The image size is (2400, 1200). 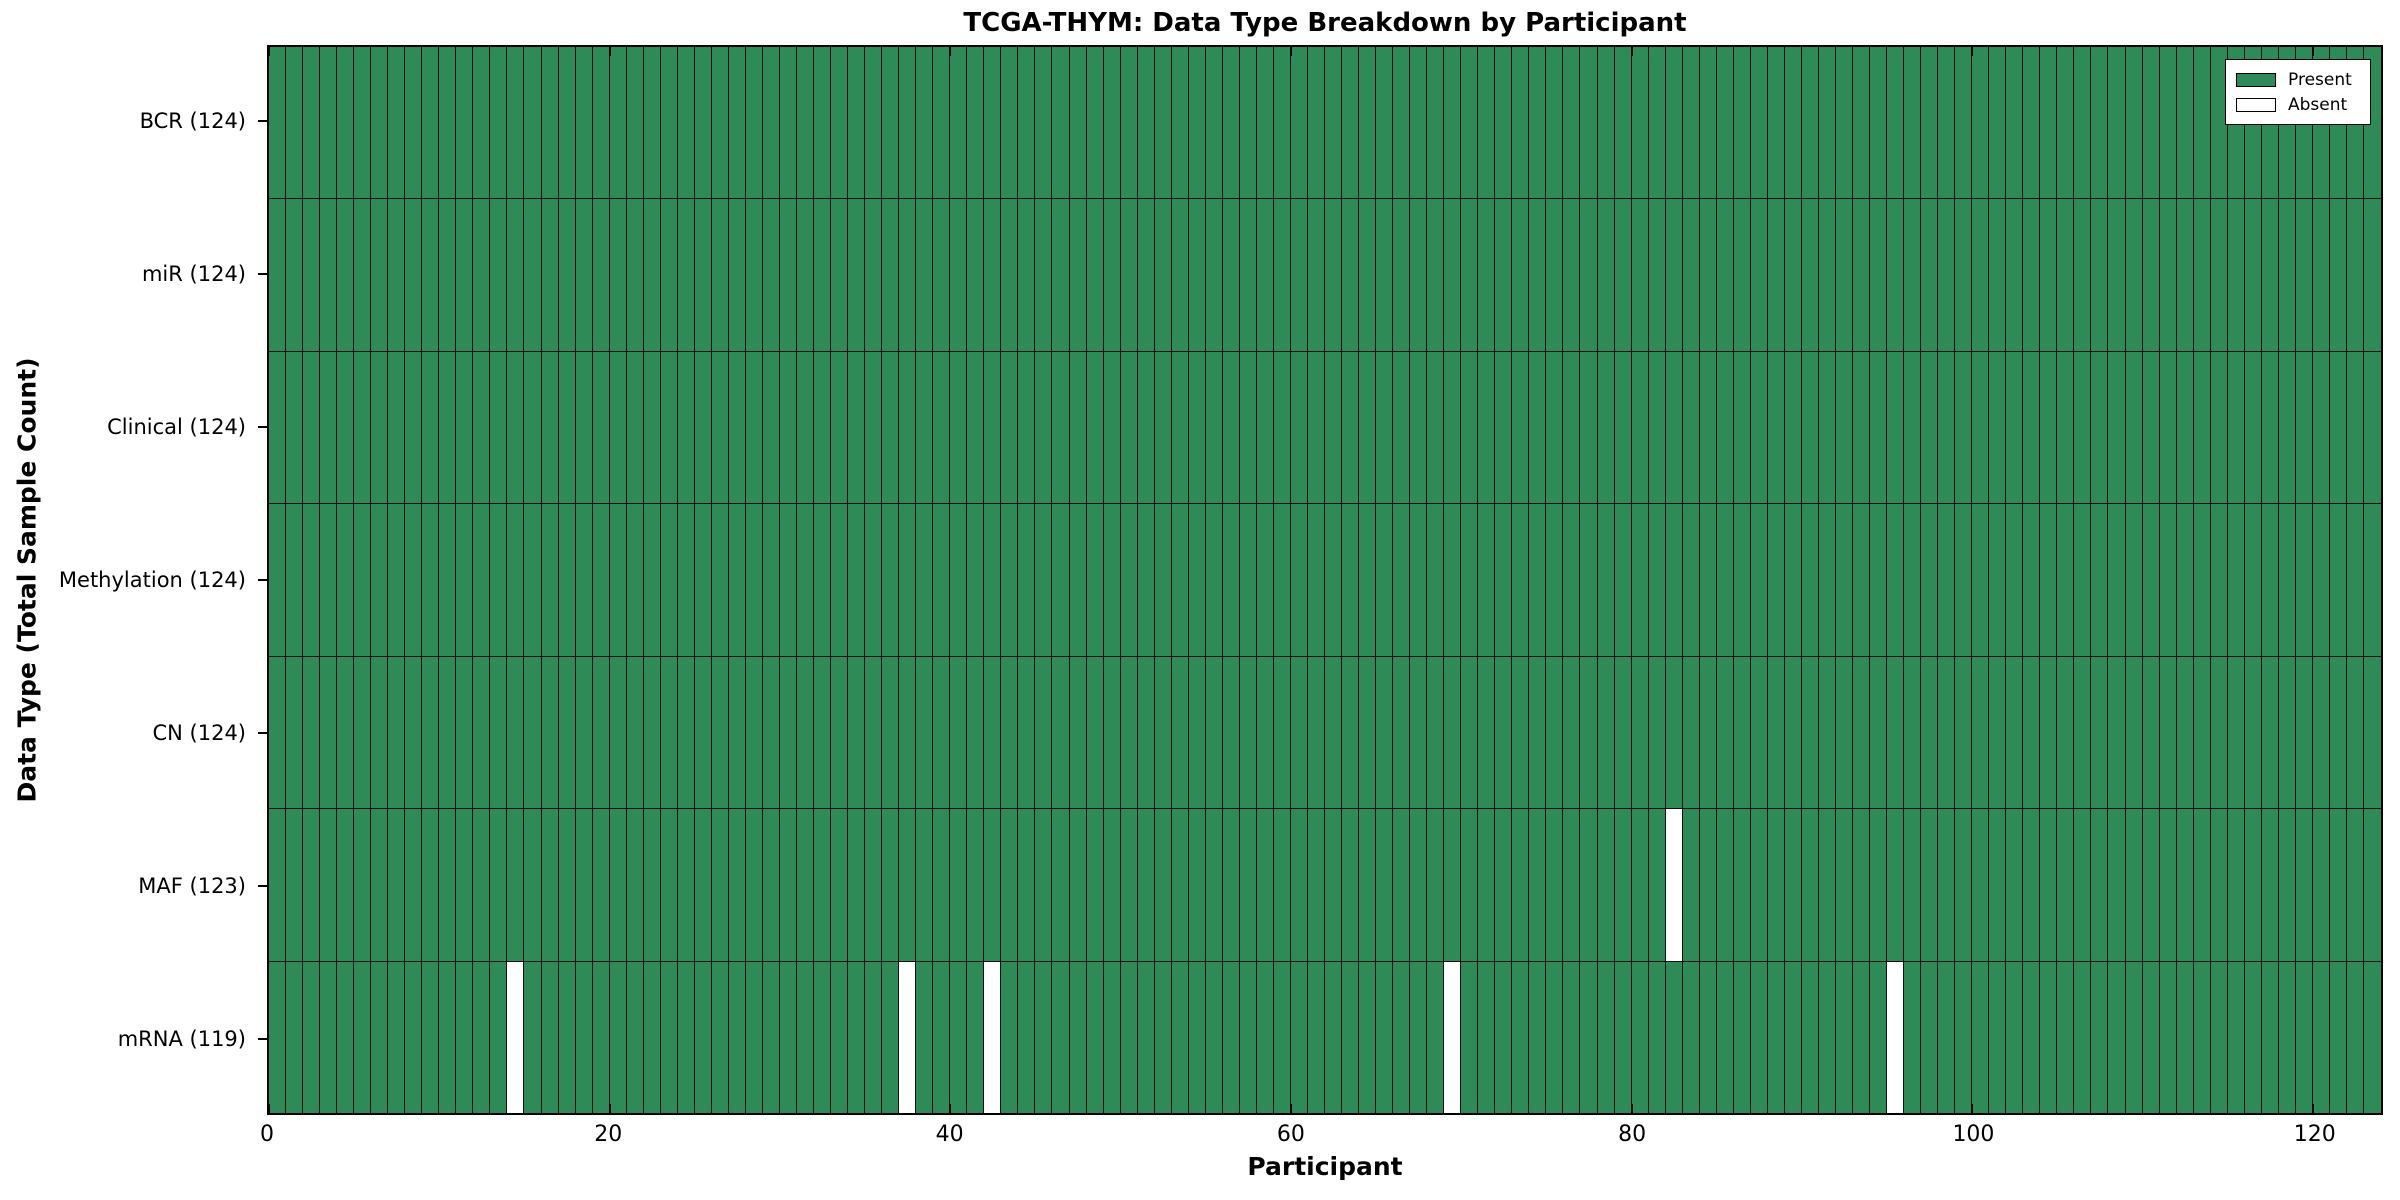 I want to click on matrix-row-CN, so click(x=1325, y=733).